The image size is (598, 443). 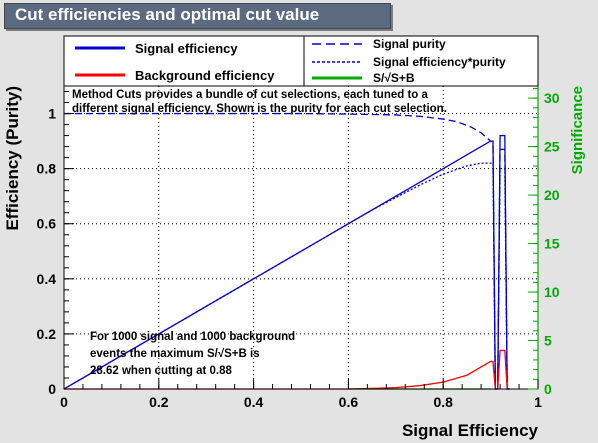 I want to click on y-tick-label: 0.6, so click(x=47, y=224).